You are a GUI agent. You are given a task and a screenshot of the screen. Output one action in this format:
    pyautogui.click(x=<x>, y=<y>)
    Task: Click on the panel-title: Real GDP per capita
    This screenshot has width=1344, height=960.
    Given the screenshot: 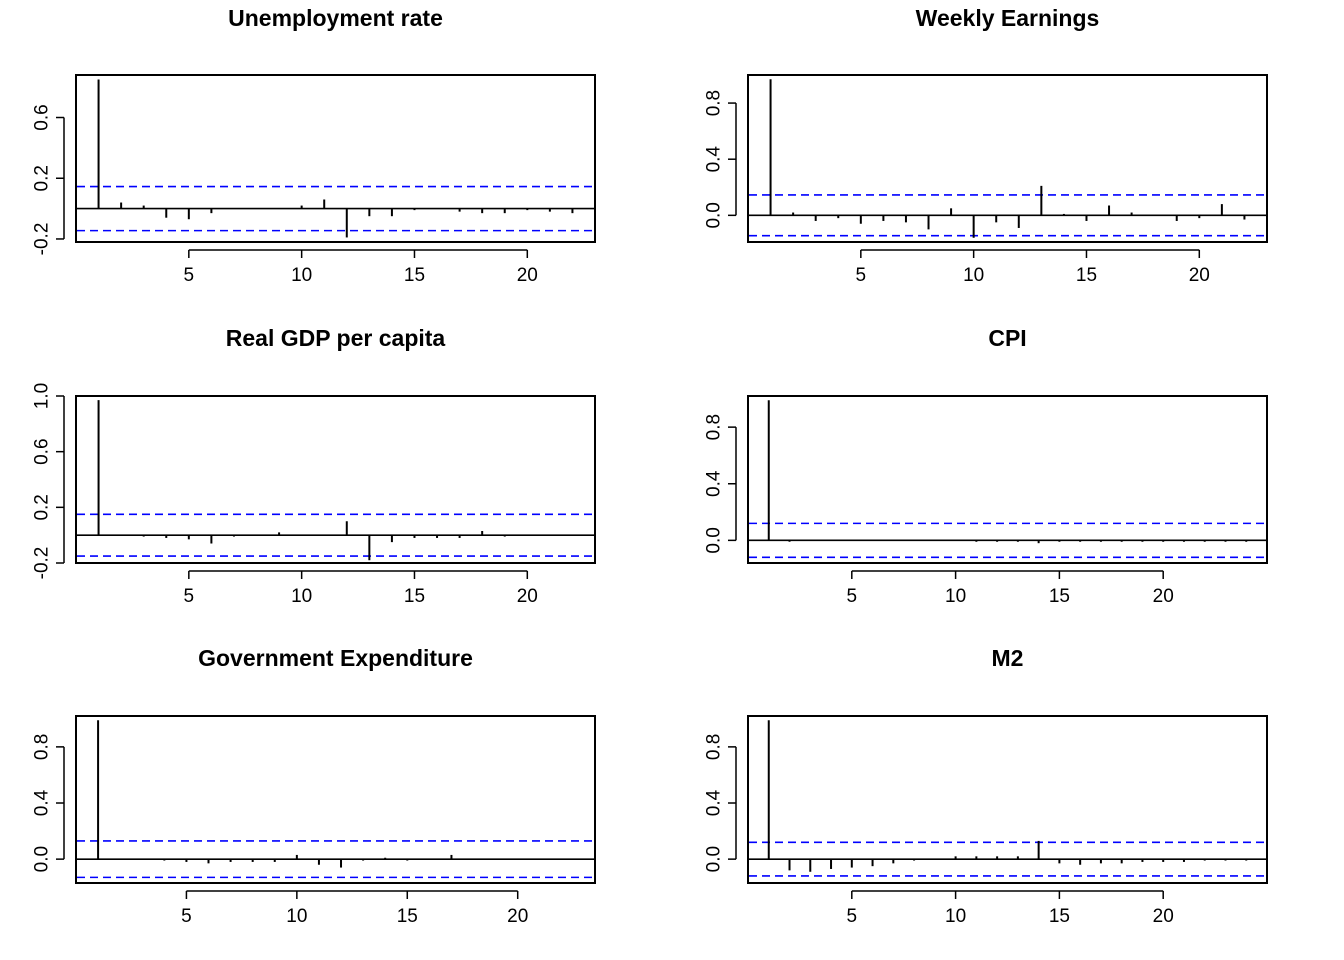 What is the action you would take?
    pyautogui.click(x=336, y=338)
    